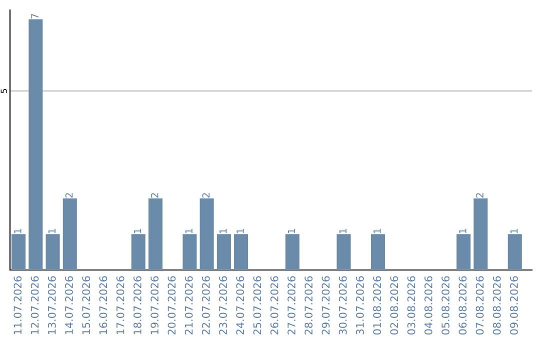  I want to click on x-tick-label: 08.08.2026, so click(496, 305).